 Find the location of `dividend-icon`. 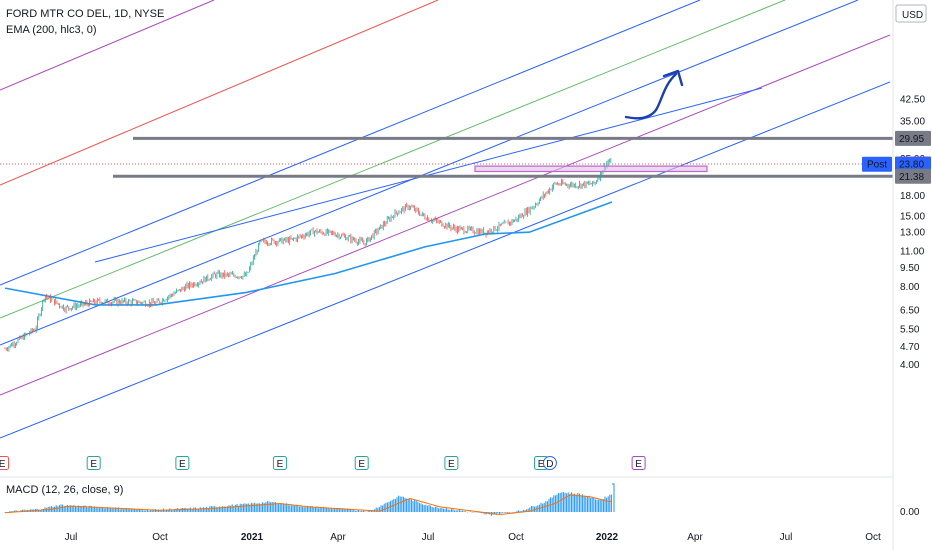

dividend-icon is located at coordinates (549, 463).